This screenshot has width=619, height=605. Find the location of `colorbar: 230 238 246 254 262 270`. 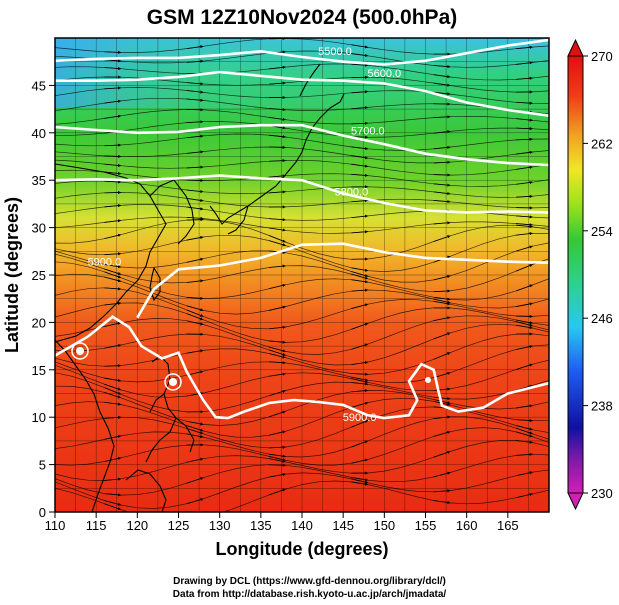

colorbar: 230 238 246 254 262 270 is located at coordinates (590, 274).